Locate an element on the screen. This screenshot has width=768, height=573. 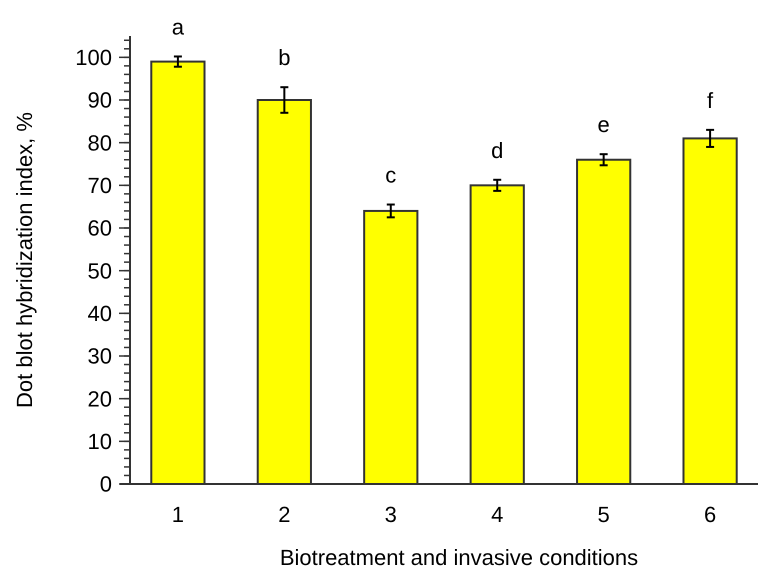
annotation: d is located at coordinates (497, 150).